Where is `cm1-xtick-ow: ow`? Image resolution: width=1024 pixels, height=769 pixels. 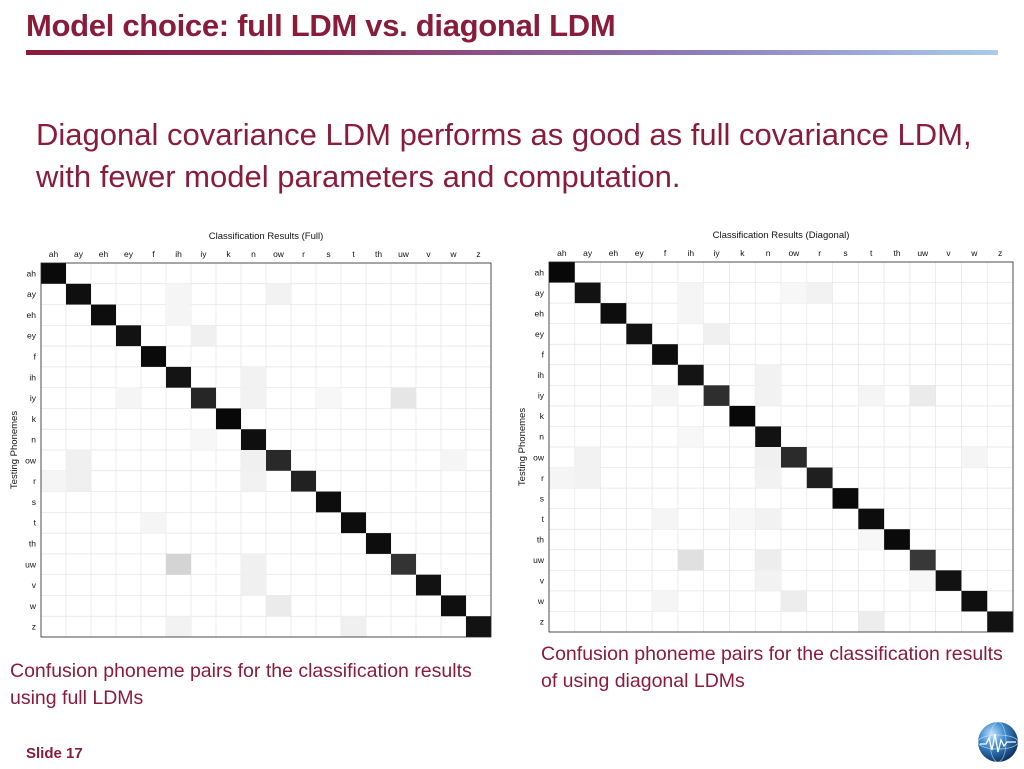
cm1-xtick-ow: ow is located at coordinates (794, 253).